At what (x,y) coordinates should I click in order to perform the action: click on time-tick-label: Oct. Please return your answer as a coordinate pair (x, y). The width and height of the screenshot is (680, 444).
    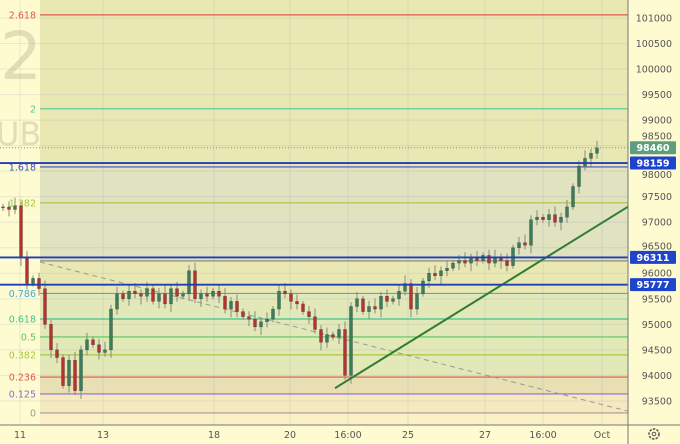
    Looking at the image, I should click on (602, 435).